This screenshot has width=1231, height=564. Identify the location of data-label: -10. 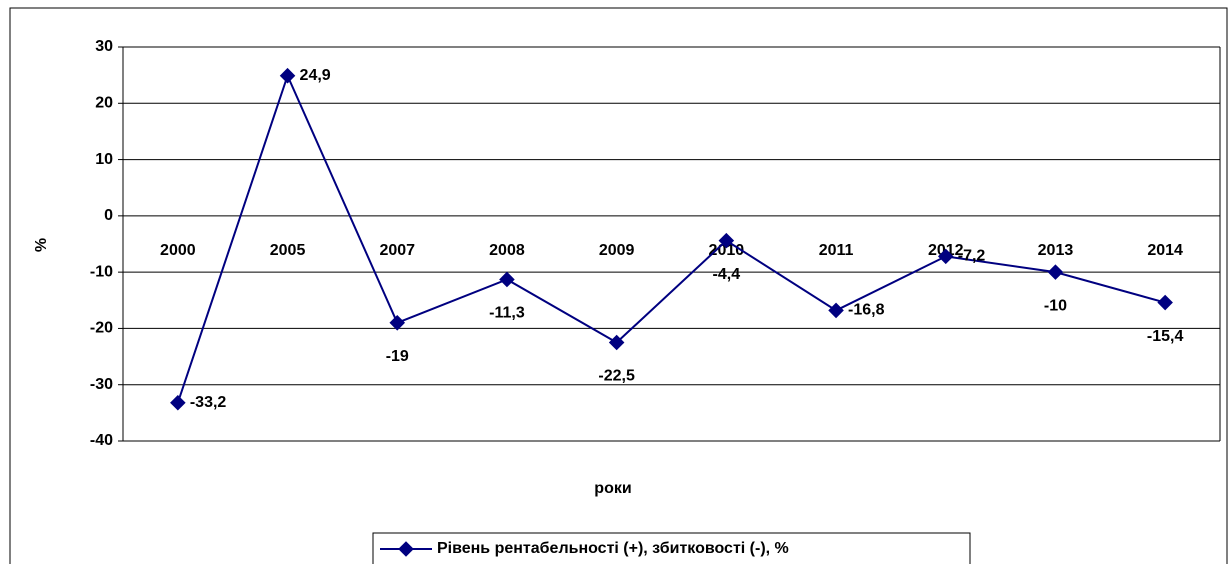
(1055, 305).